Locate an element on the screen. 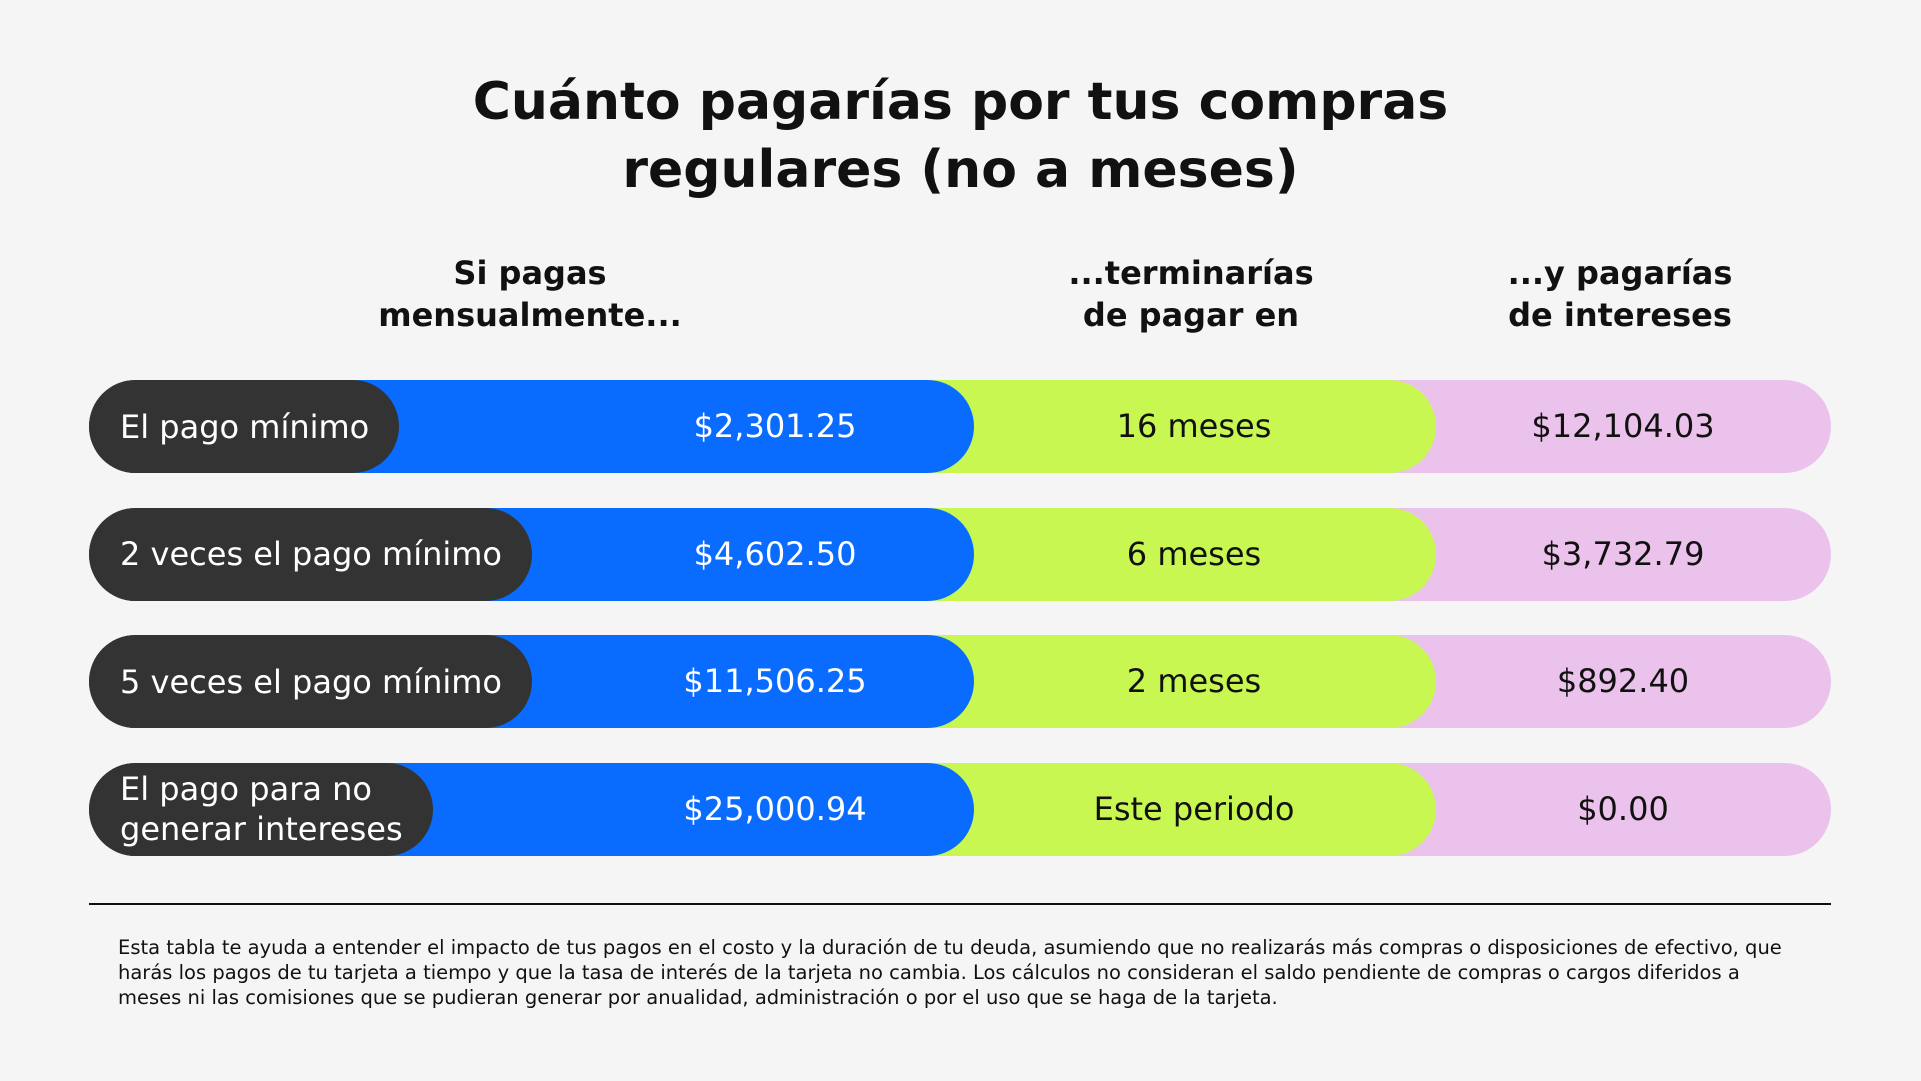  column-header: ...y pagarías de intereses is located at coordinates (1620, 294).